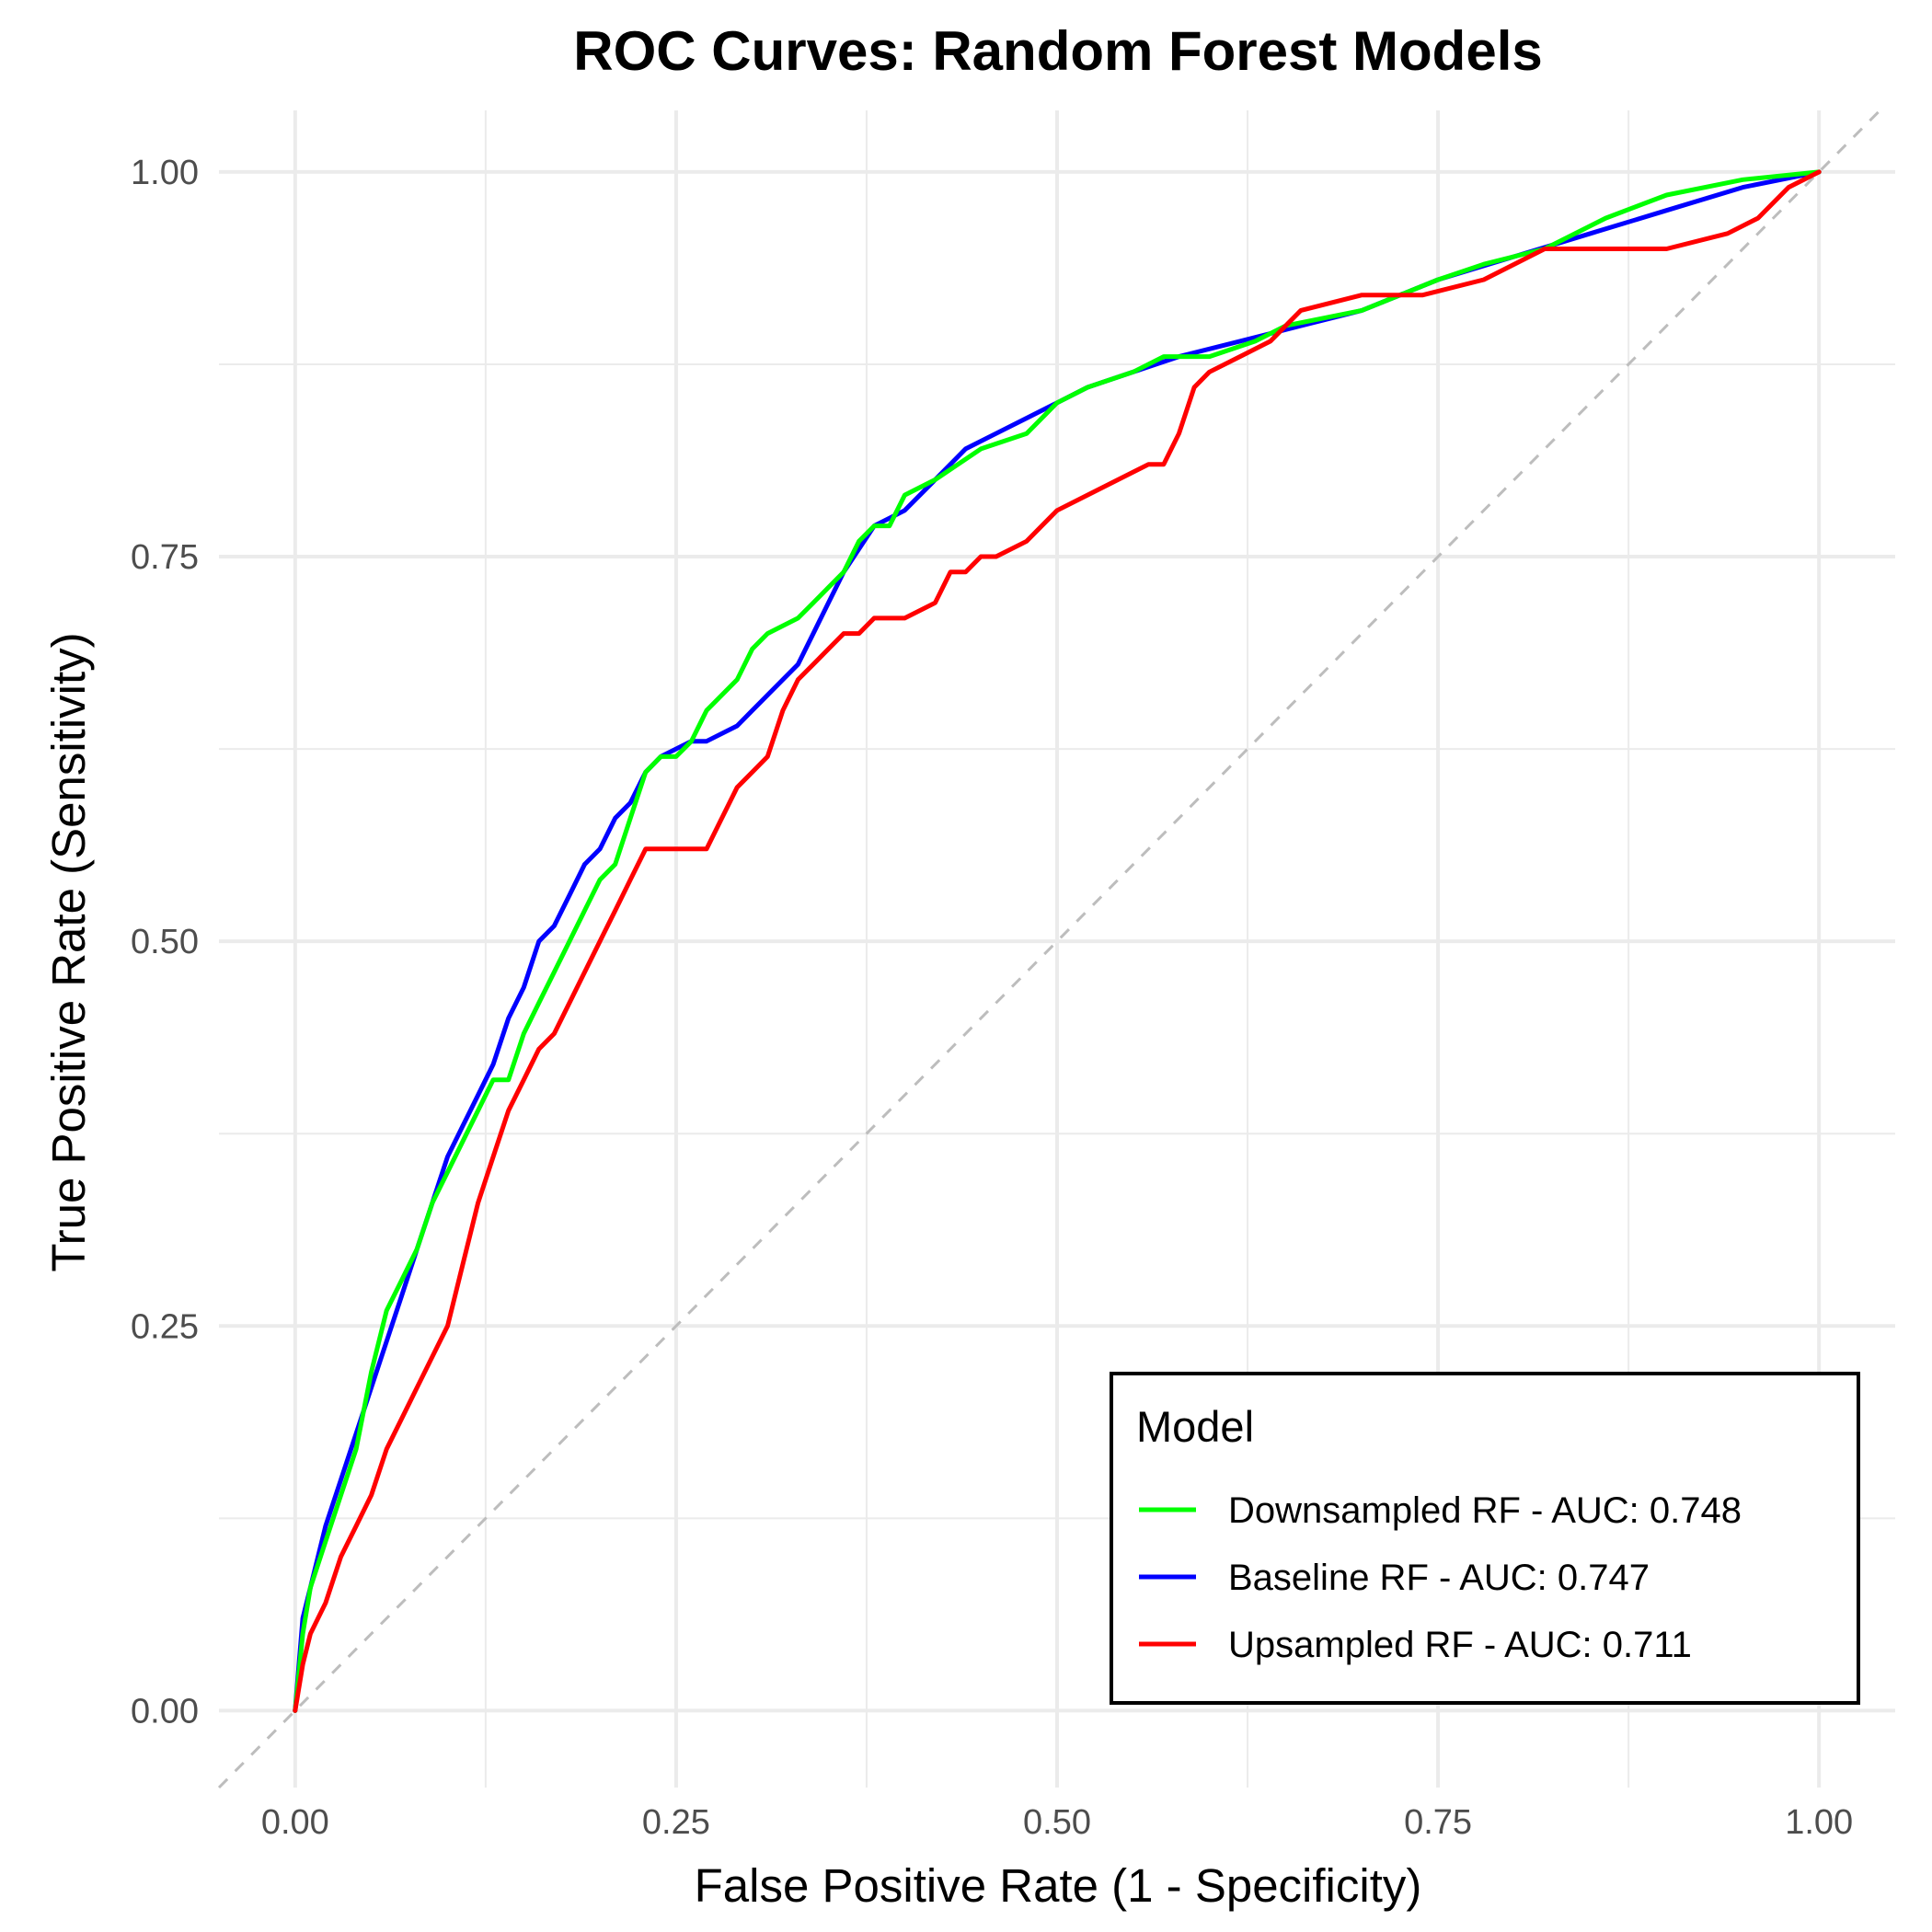 This screenshot has width=1932, height=1932. Describe the element at coordinates (1439, 1578) in the screenshot. I see `legend-label-1: Baseline RF - AUC: 0.747` at that location.